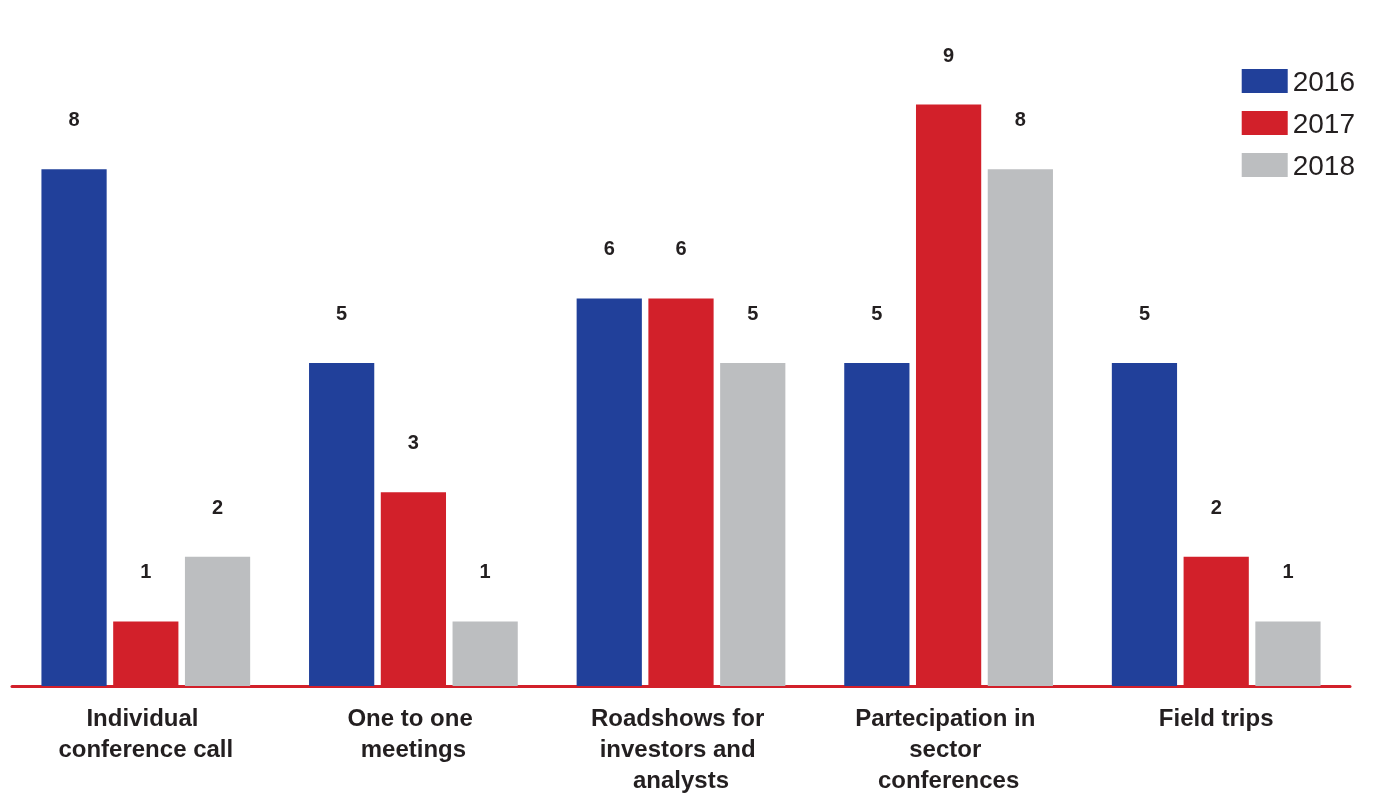 The image size is (1378, 796). I want to click on x-tick-label: Individual conference call, so click(146, 733).